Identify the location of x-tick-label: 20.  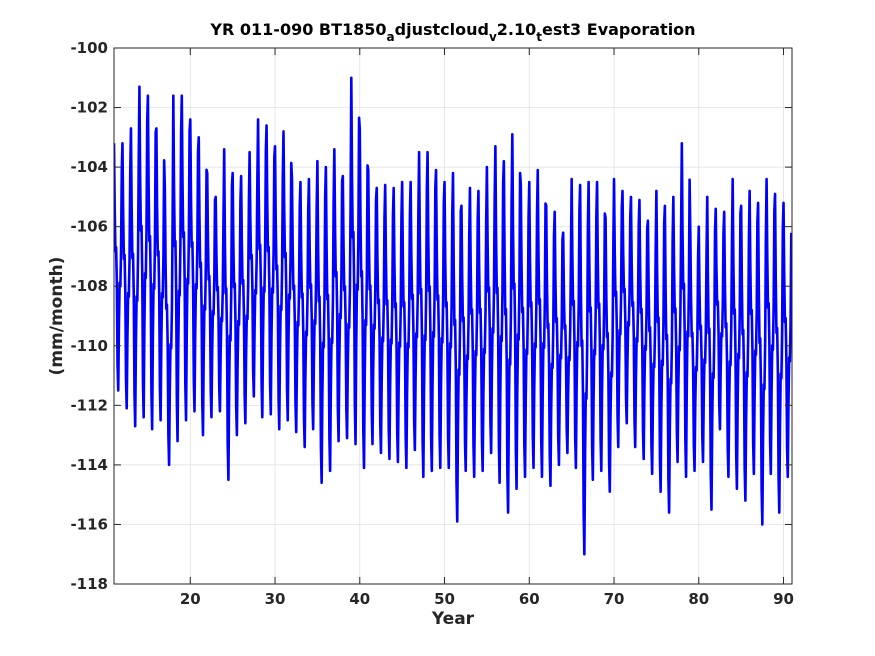
(190, 599).